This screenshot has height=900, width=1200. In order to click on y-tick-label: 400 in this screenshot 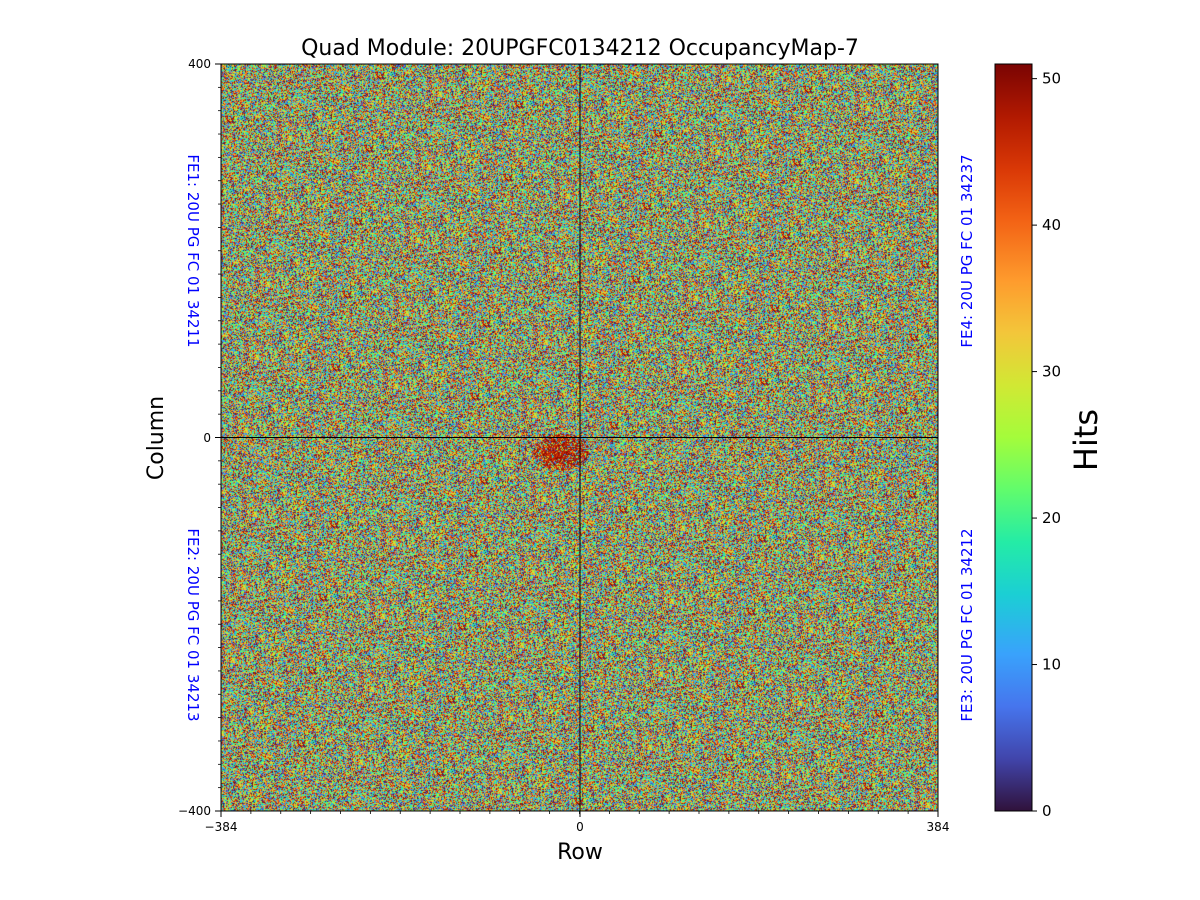, I will do `click(199, 64)`.